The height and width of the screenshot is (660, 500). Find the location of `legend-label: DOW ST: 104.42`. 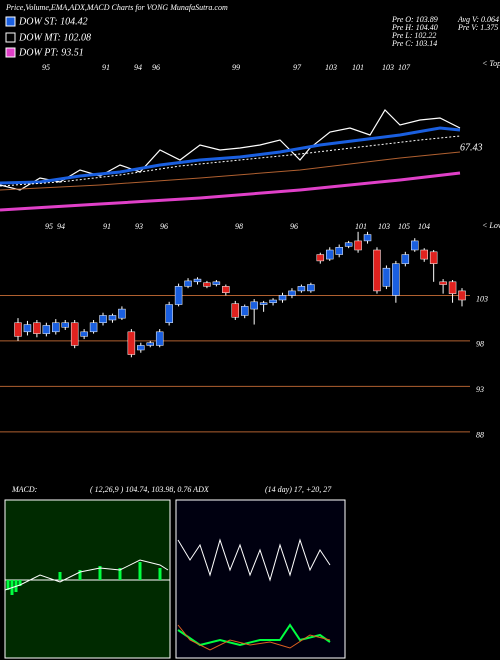

legend-label: DOW ST: 104.42 is located at coordinates (53, 21).